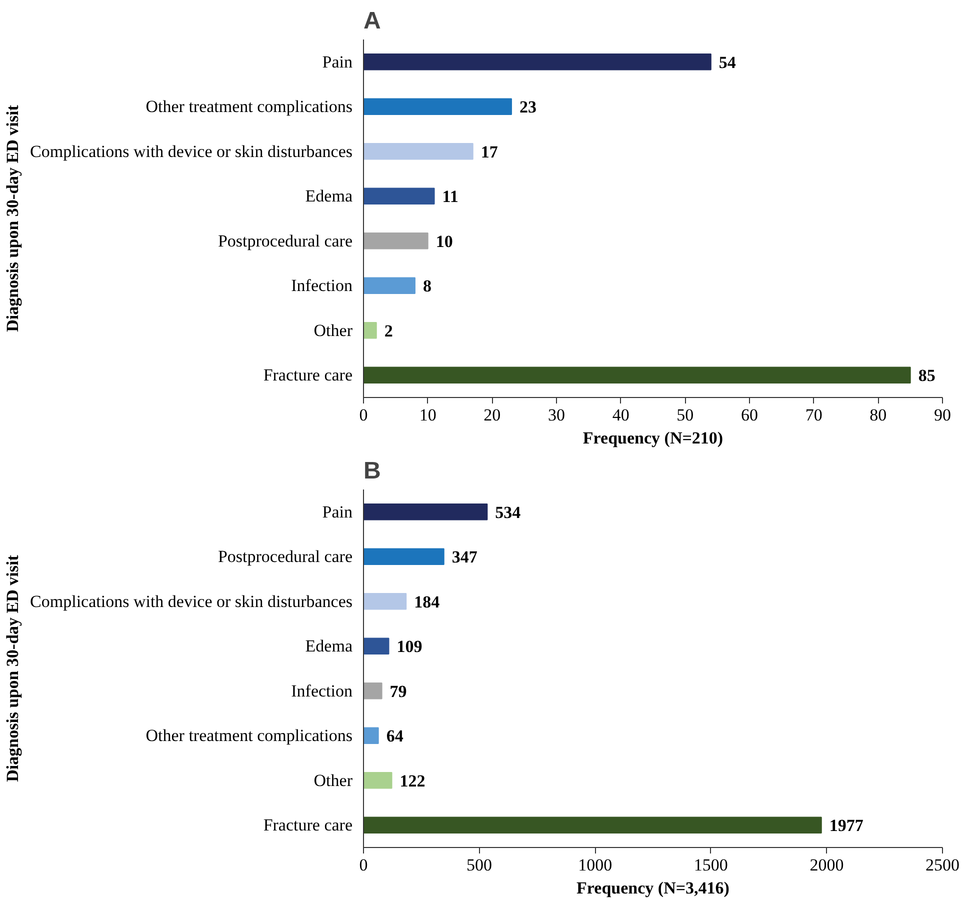  Describe the element at coordinates (813, 415) in the screenshot. I see `x-tick-label: 70` at that location.